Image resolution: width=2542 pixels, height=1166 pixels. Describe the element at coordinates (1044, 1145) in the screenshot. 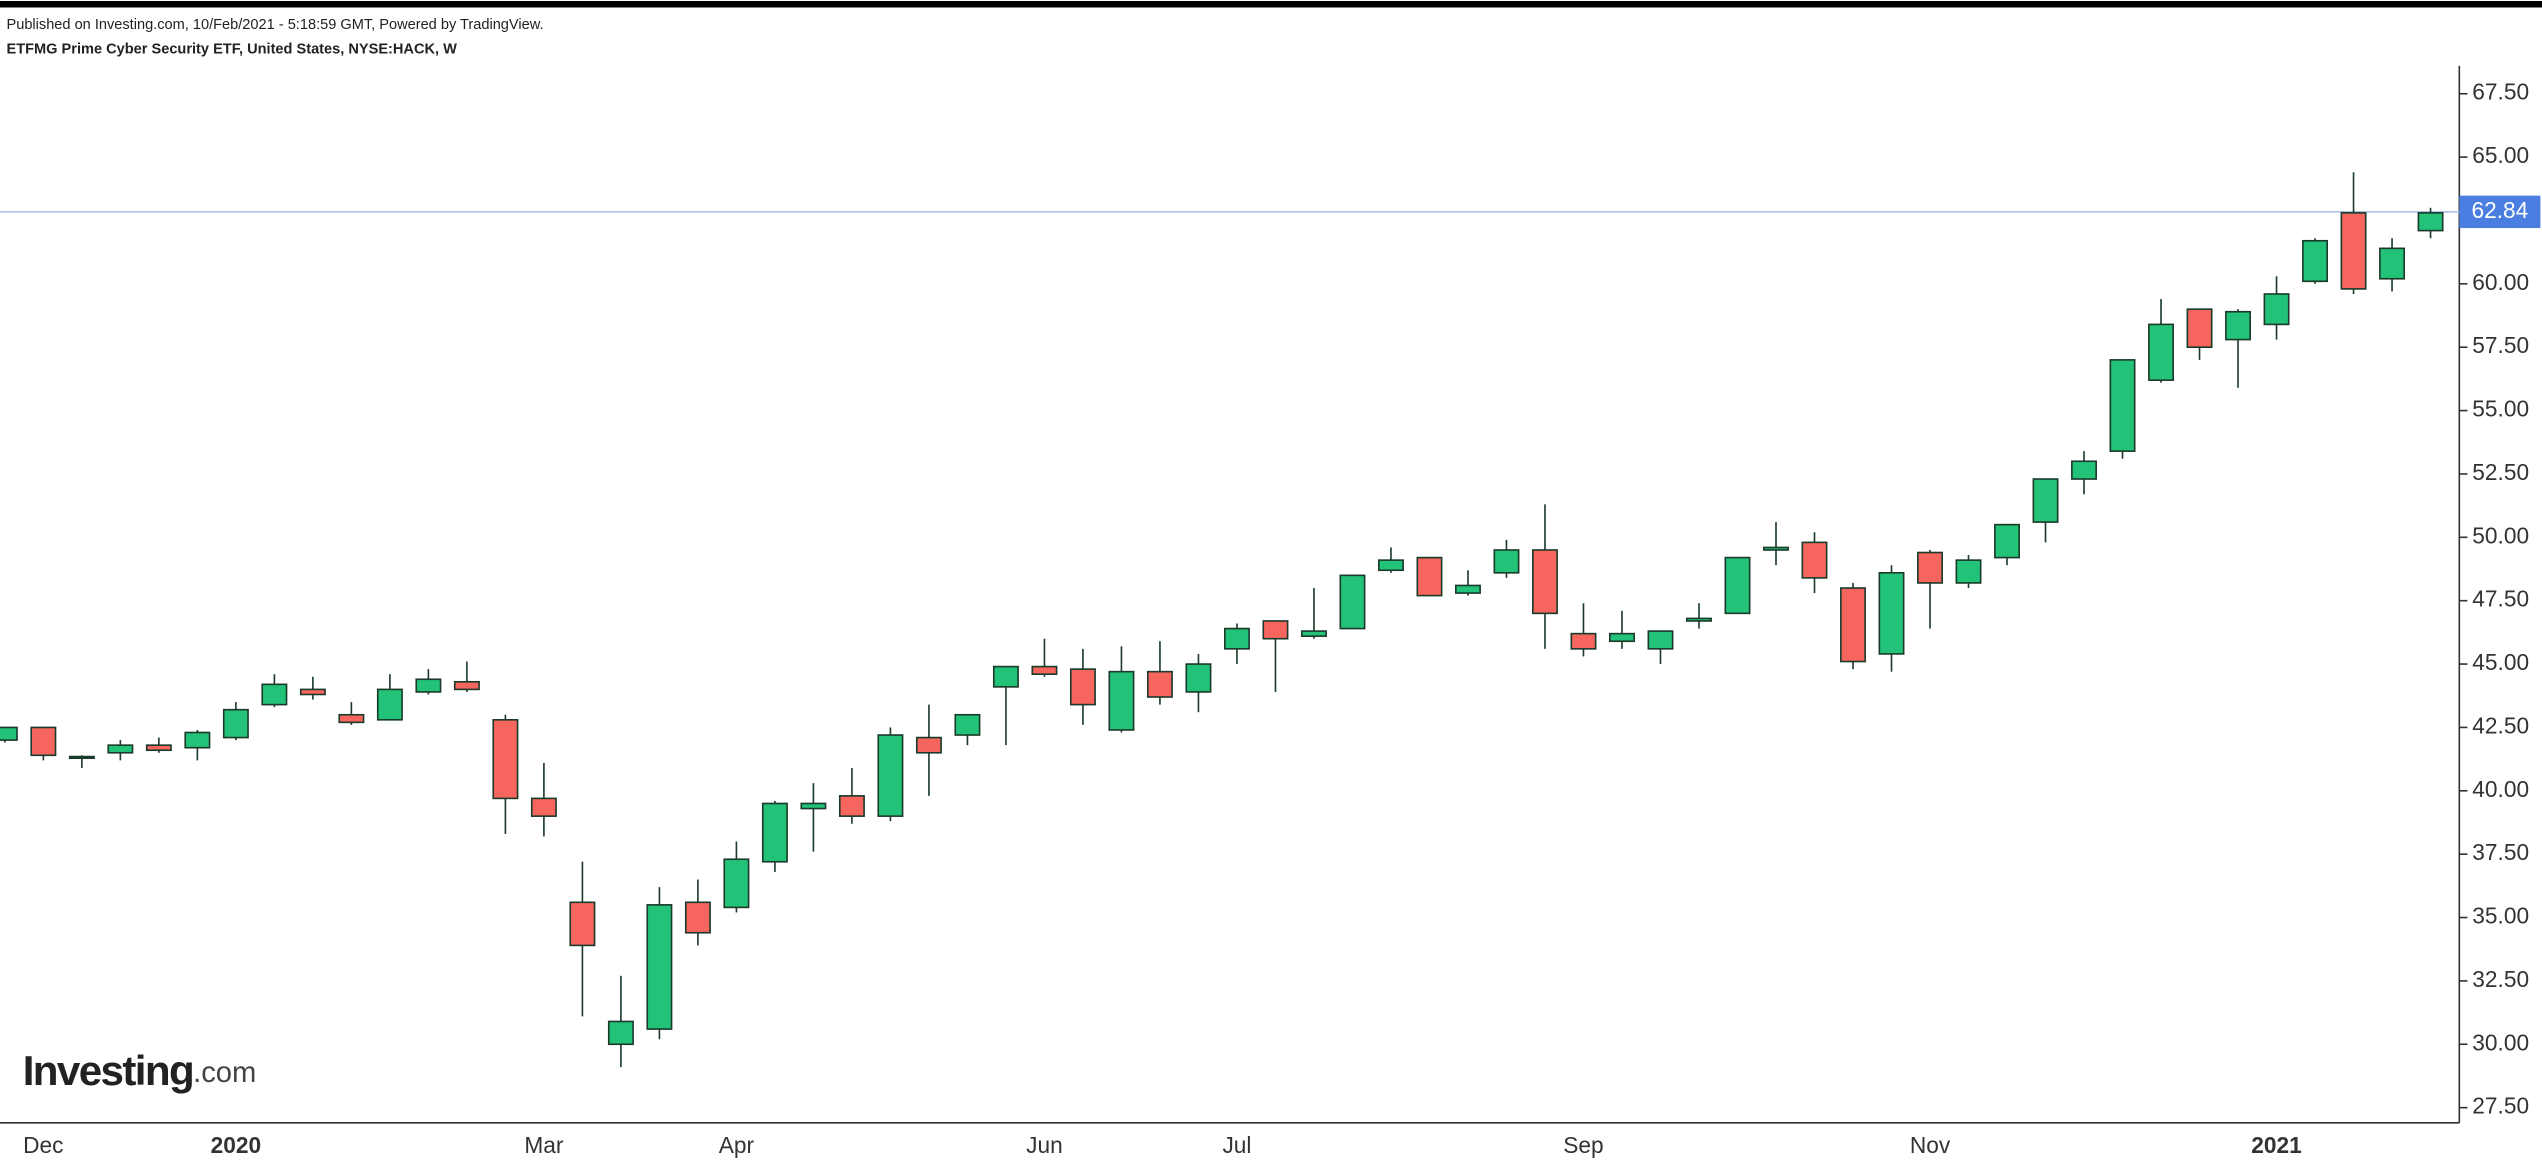

I see `x-tick-label: Jun` at that location.